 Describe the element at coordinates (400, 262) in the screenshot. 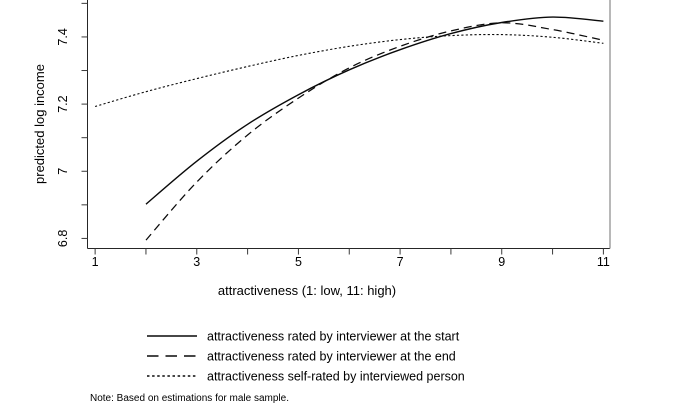

I see `x-tick-label: 7` at that location.